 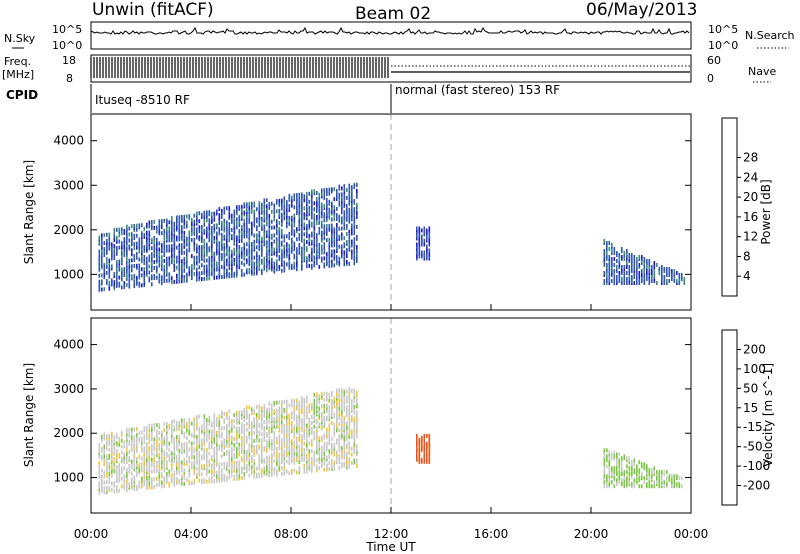 What do you see at coordinates (422, 236) in the screenshot?
I see `p-cell-1990` at bounding box center [422, 236].